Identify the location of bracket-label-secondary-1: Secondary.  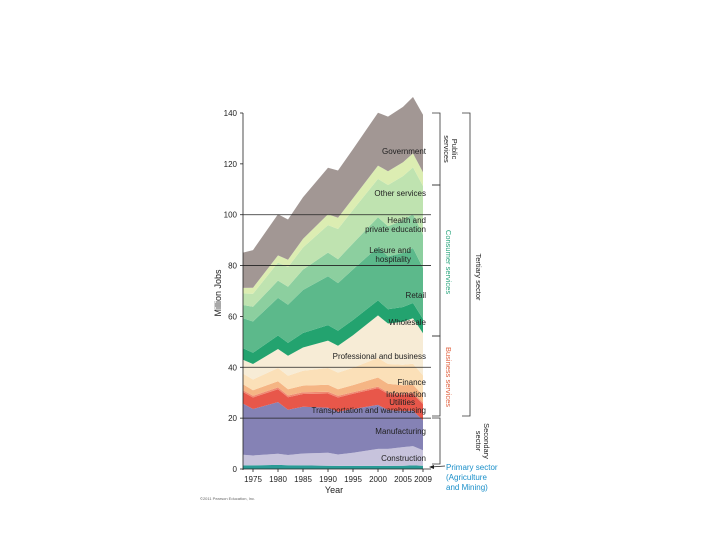
(486, 441).